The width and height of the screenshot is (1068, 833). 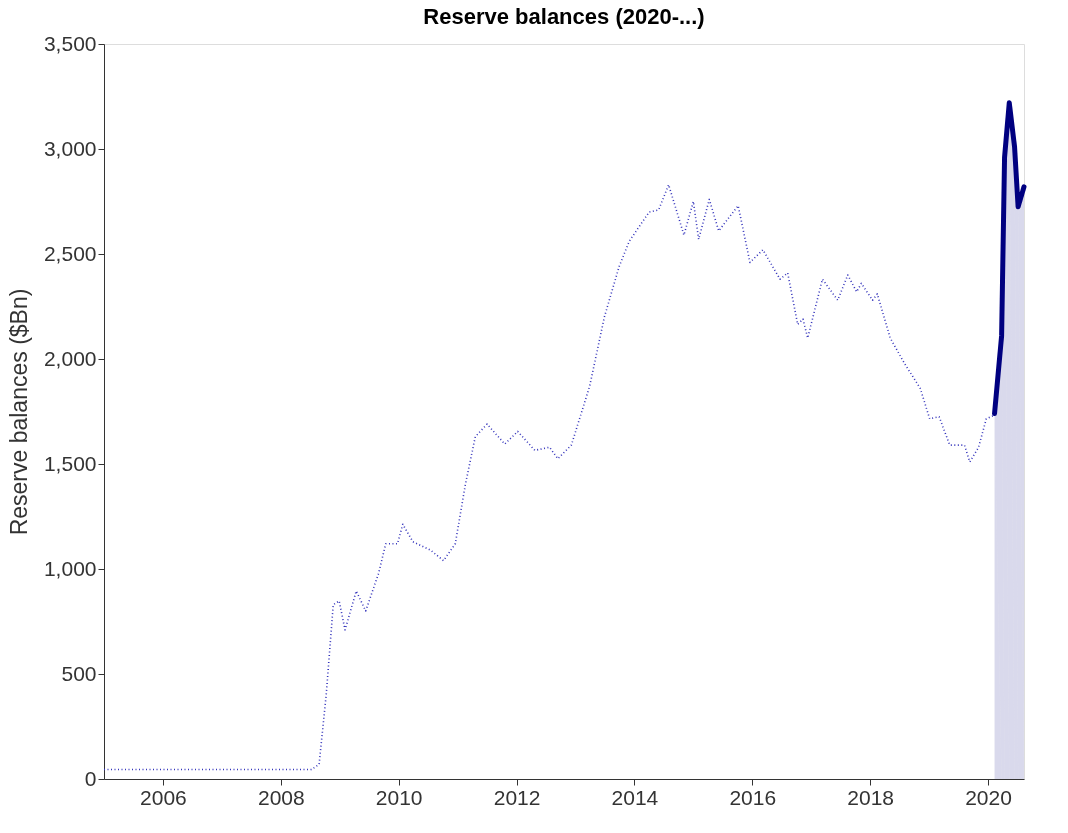 What do you see at coordinates (635, 797) in the screenshot?
I see `x-tick-label: 2014` at bounding box center [635, 797].